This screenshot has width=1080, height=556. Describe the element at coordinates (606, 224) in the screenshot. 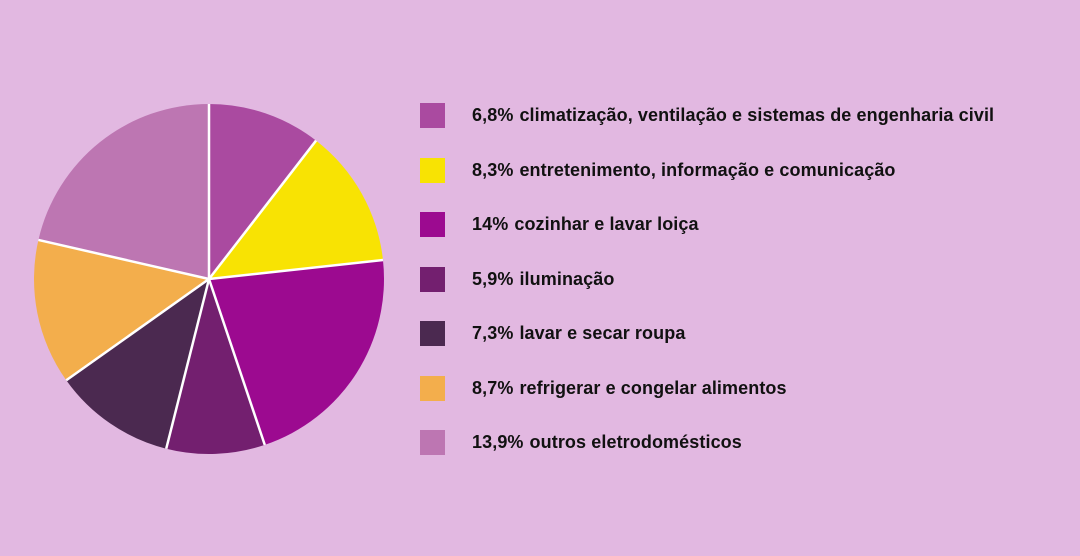

I see `legend-text: cozinhar e lavar loiça` at that location.